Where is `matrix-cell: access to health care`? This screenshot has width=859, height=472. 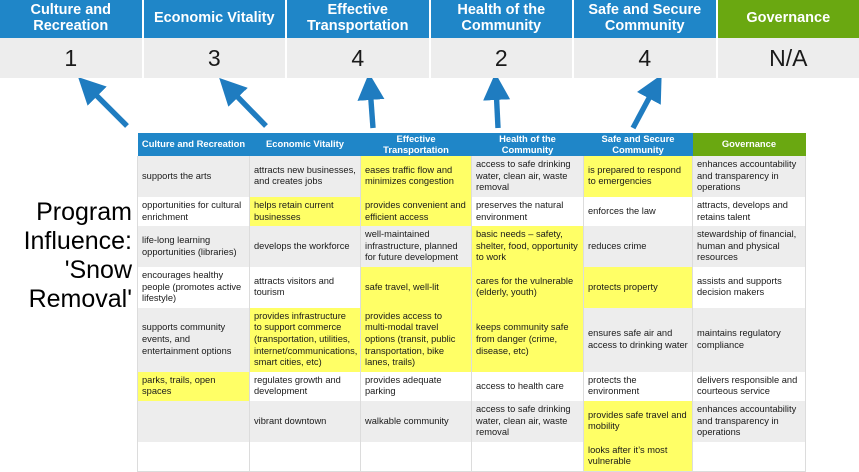
matrix-cell: access to health care is located at coordinates (528, 386).